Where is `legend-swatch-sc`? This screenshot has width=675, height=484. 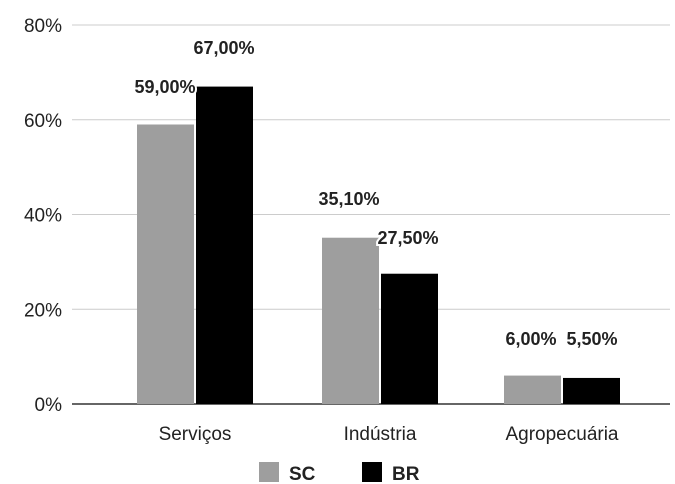 legend-swatch-sc is located at coordinates (269, 472).